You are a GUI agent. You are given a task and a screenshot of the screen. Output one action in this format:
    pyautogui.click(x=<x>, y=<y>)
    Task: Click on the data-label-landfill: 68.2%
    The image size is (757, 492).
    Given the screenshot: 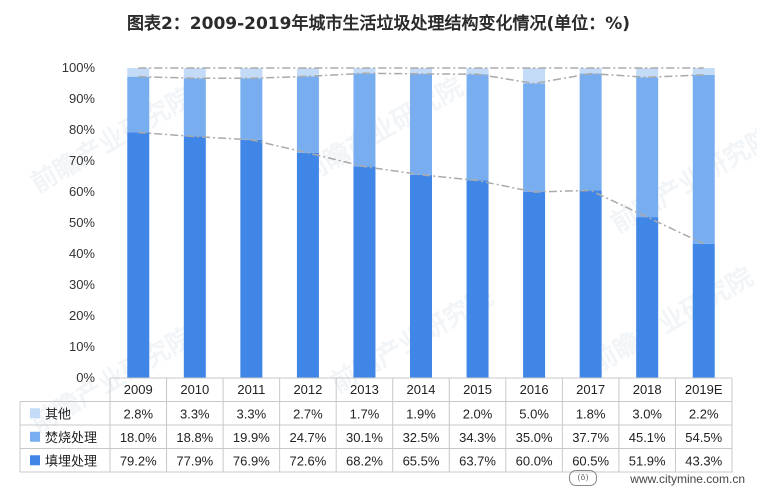 What is the action you would take?
    pyautogui.click(x=364, y=460)
    